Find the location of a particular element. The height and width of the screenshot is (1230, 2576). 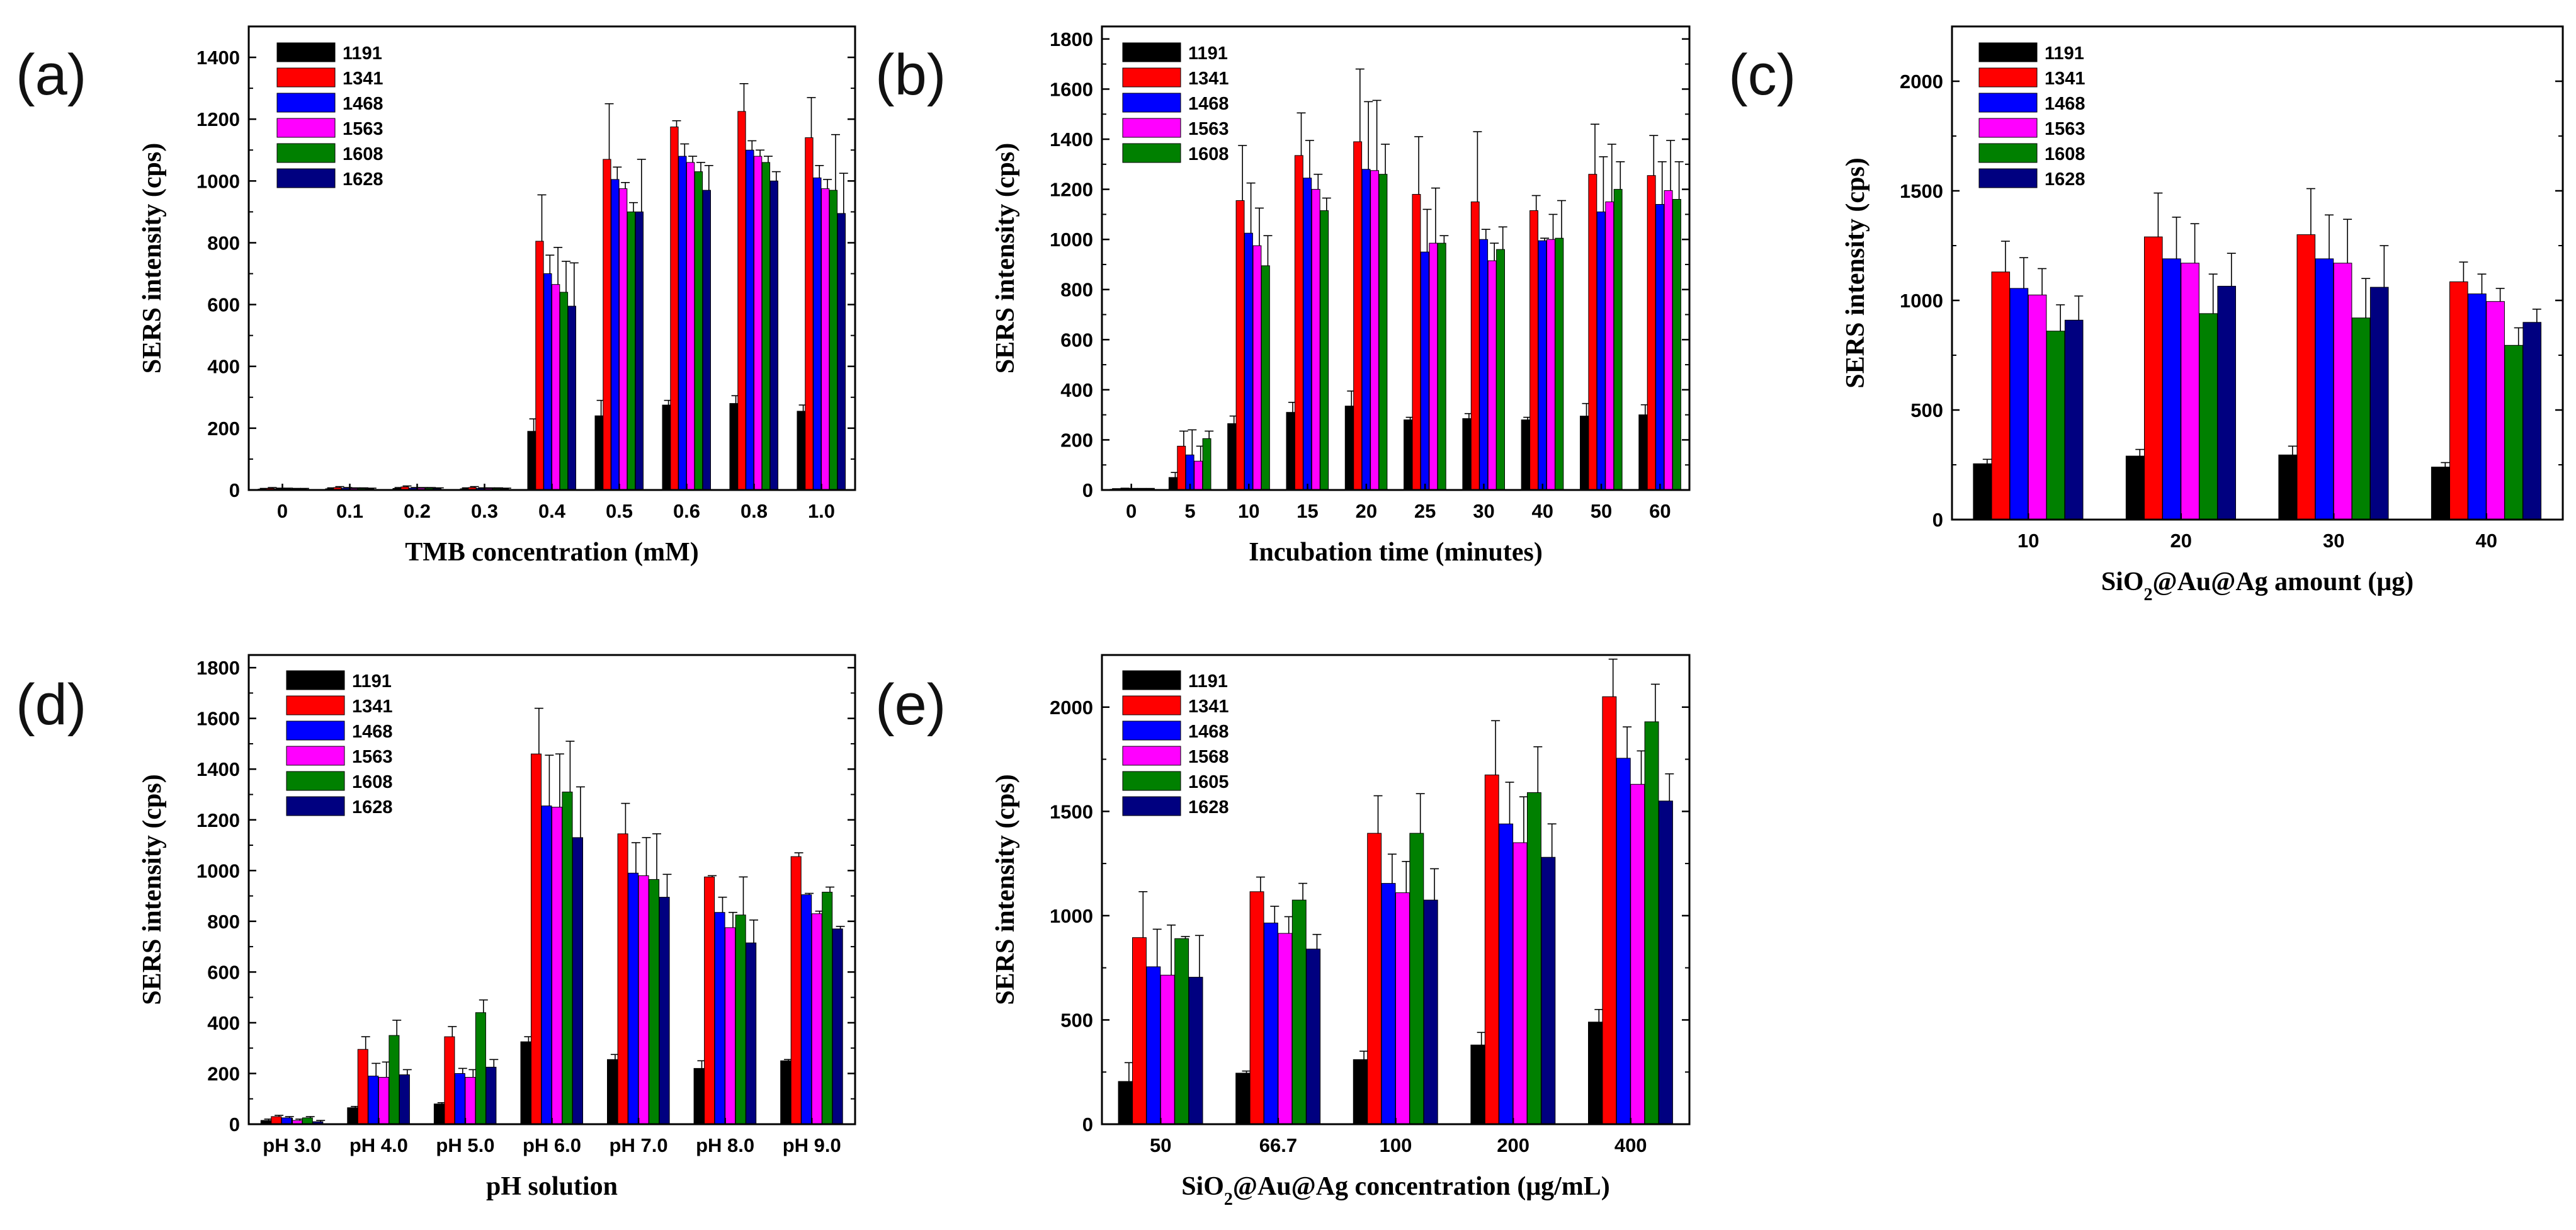

x-axis-title: Incubation time (minutes) is located at coordinates (1396, 552).